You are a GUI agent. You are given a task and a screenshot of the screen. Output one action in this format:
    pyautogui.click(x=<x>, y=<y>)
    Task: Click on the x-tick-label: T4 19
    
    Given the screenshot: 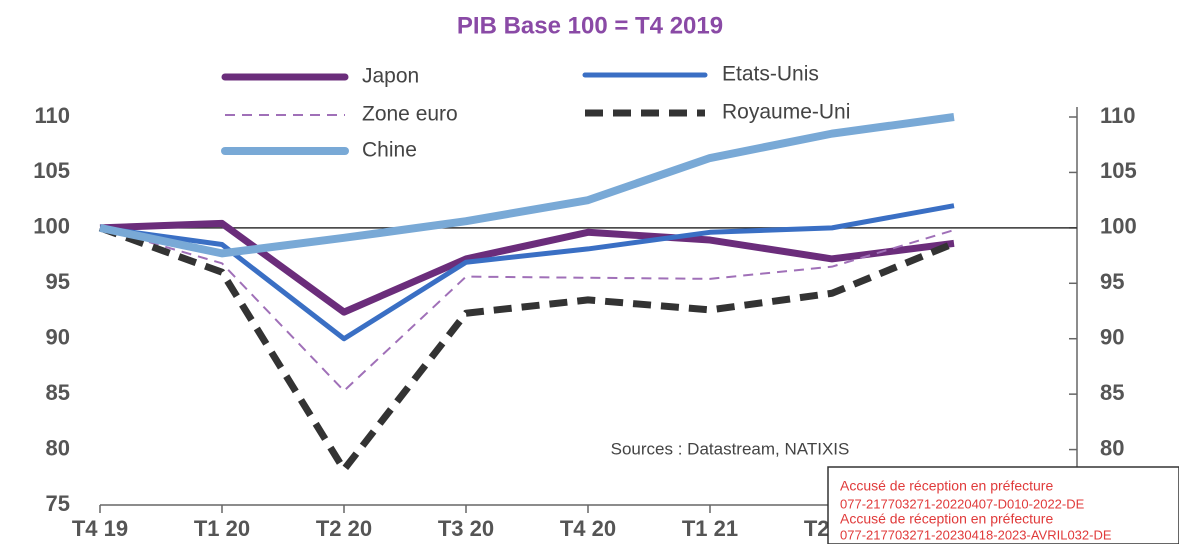 What is the action you would take?
    pyautogui.click(x=100, y=528)
    